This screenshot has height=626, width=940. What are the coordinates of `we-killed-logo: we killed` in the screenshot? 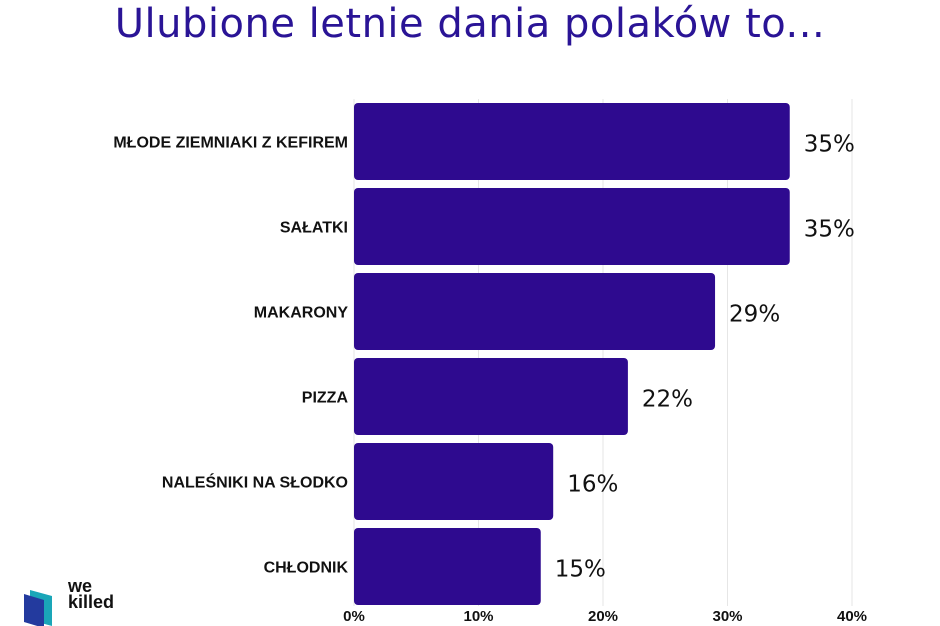 It's located at (80, 602).